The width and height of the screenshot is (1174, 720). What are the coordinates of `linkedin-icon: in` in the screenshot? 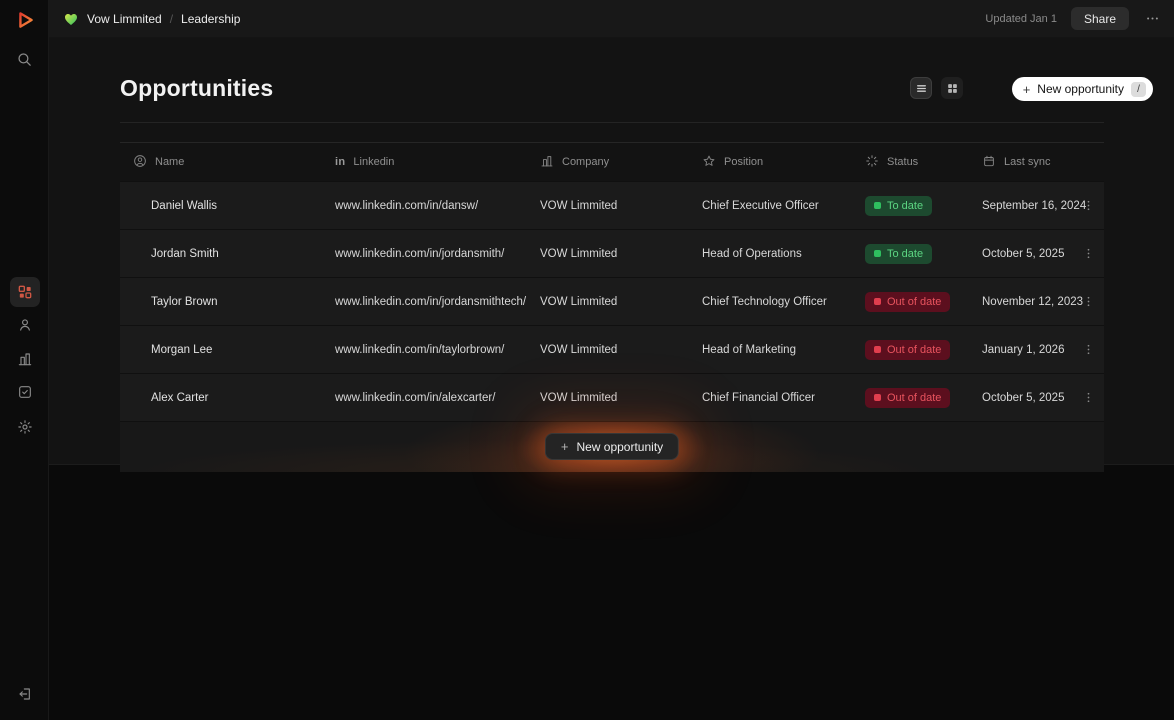 It's located at (340, 162).